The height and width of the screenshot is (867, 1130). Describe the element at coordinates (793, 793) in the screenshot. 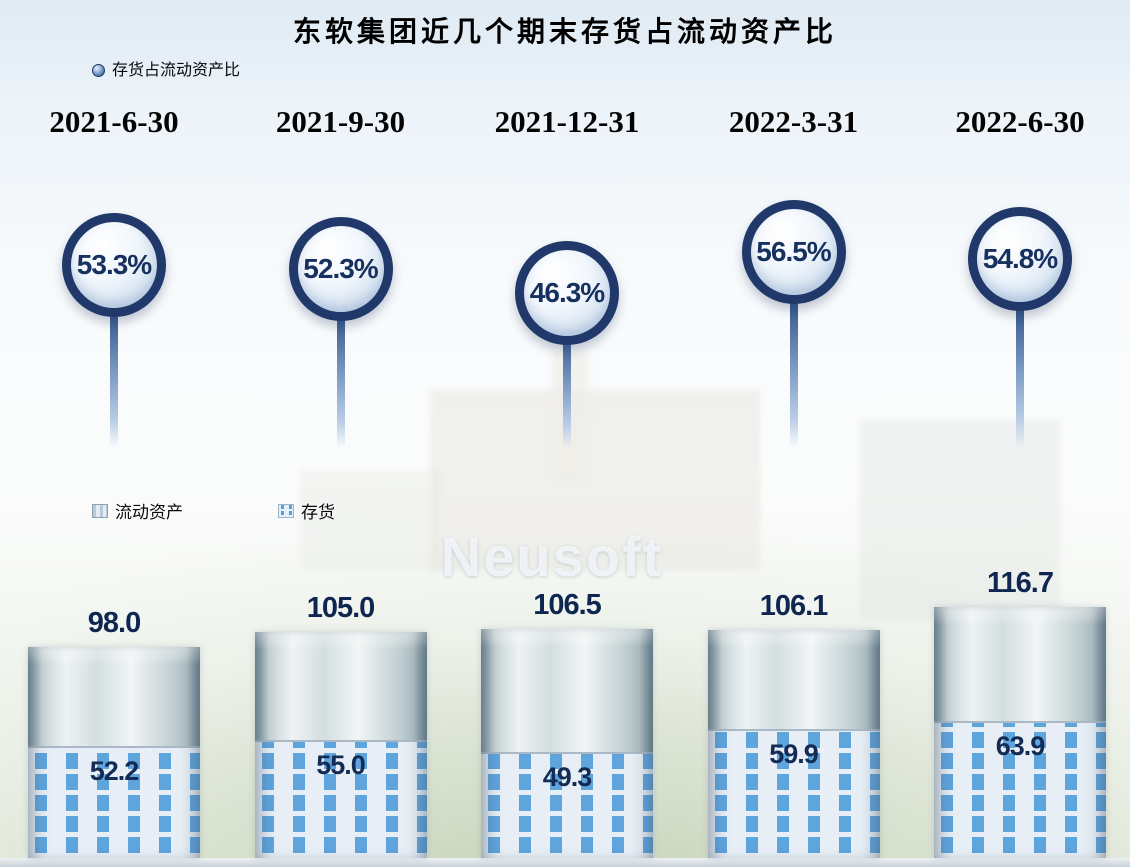

I see `inventory-segment: 59.9` at that location.